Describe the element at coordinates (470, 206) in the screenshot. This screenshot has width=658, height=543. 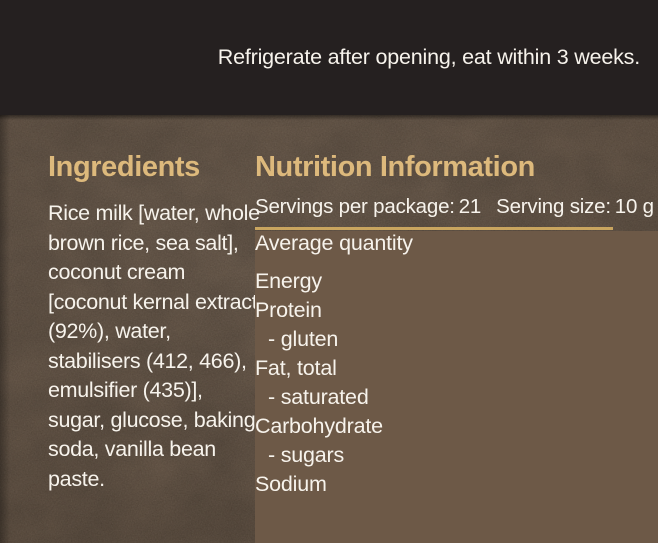
I see `servings-per-package-value: 21` at that location.